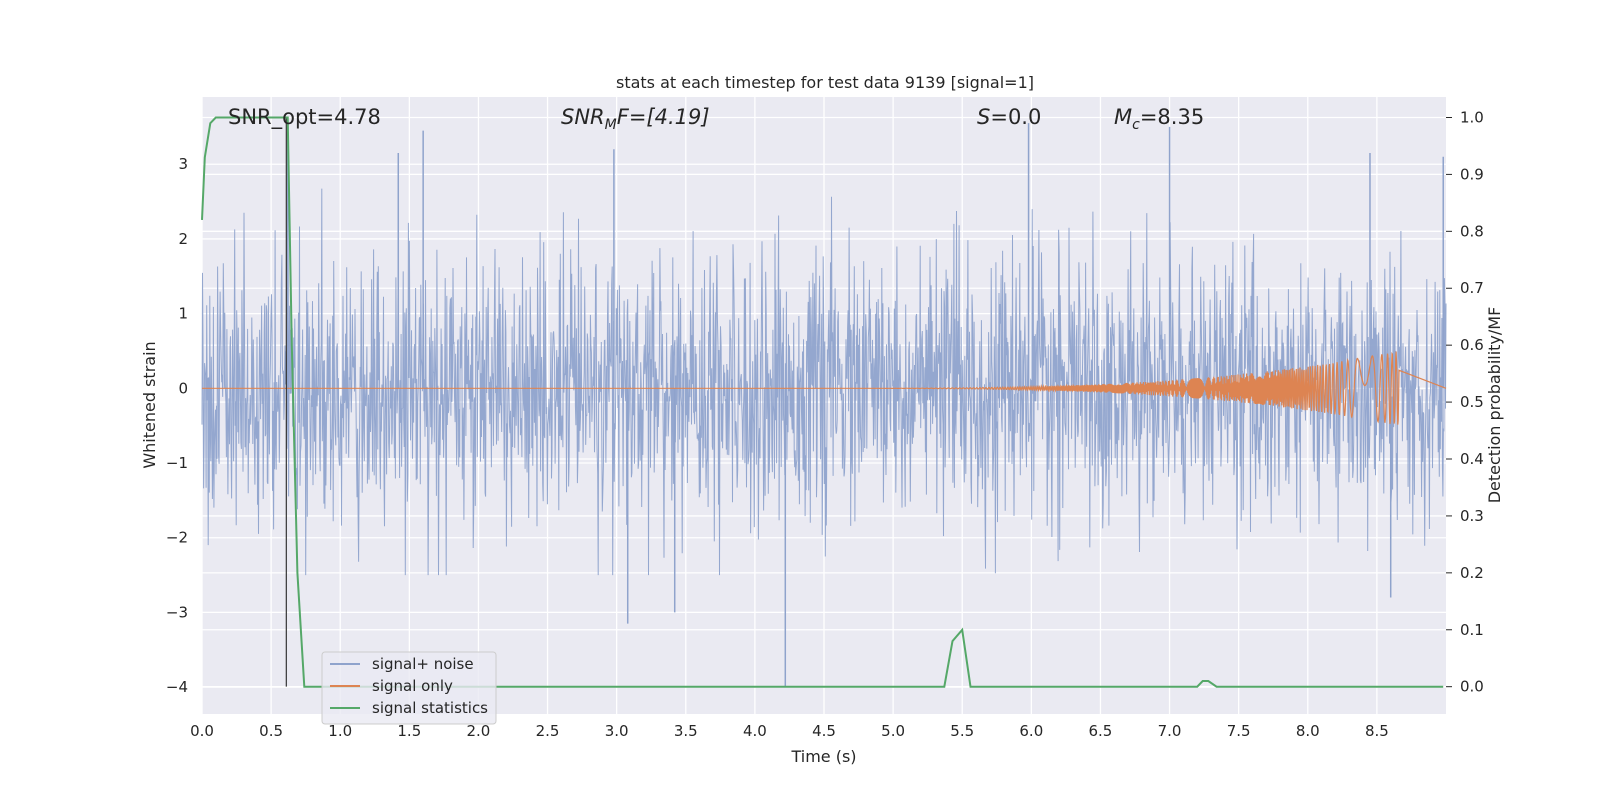 The height and width of the screenshot is (800, 1600). What do you see at coordinates (1472, 459) in the screenshot?
I see `y2-tick-label: 0.4` at bounding box center [1472, 459].